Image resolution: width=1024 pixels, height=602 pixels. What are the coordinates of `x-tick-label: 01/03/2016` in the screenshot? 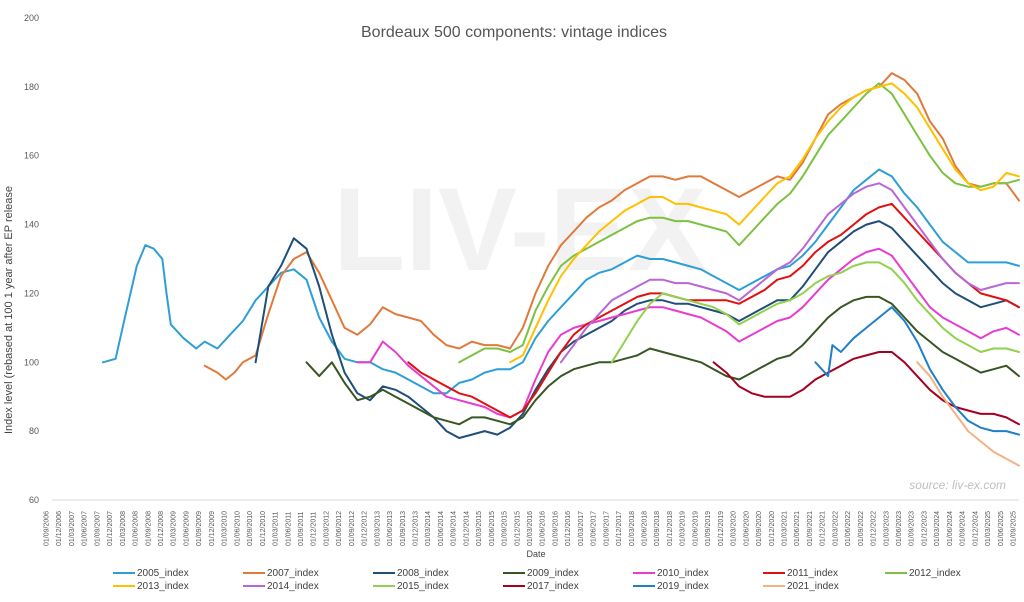 It's located at (530, 528).